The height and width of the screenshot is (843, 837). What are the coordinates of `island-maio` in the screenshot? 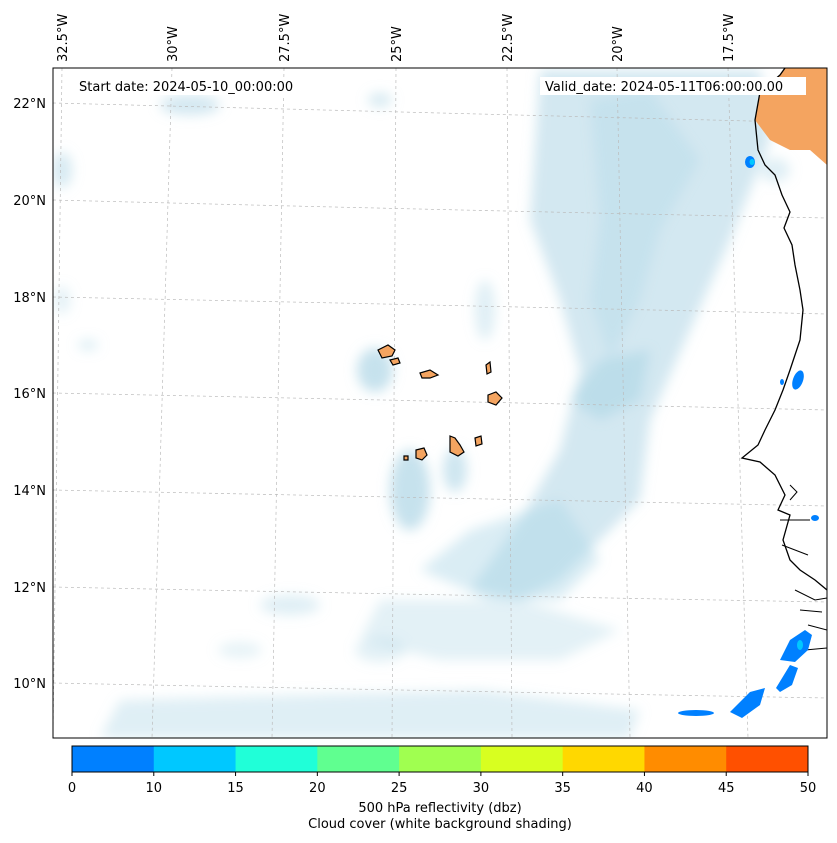 It's located at (478, 441).